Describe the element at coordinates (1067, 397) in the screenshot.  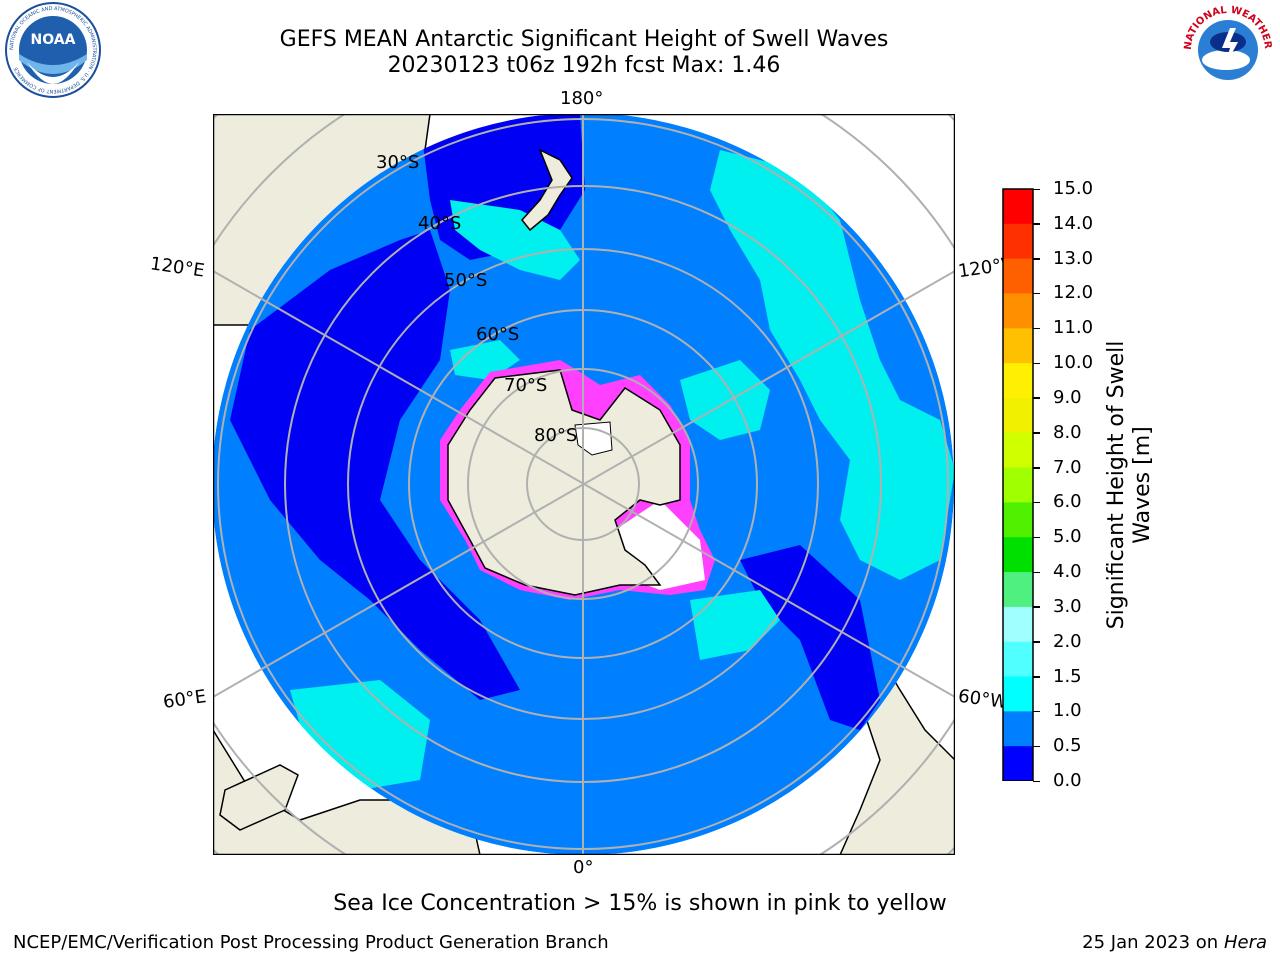
I see `colorbar-tick-label: 9.0` at that location.